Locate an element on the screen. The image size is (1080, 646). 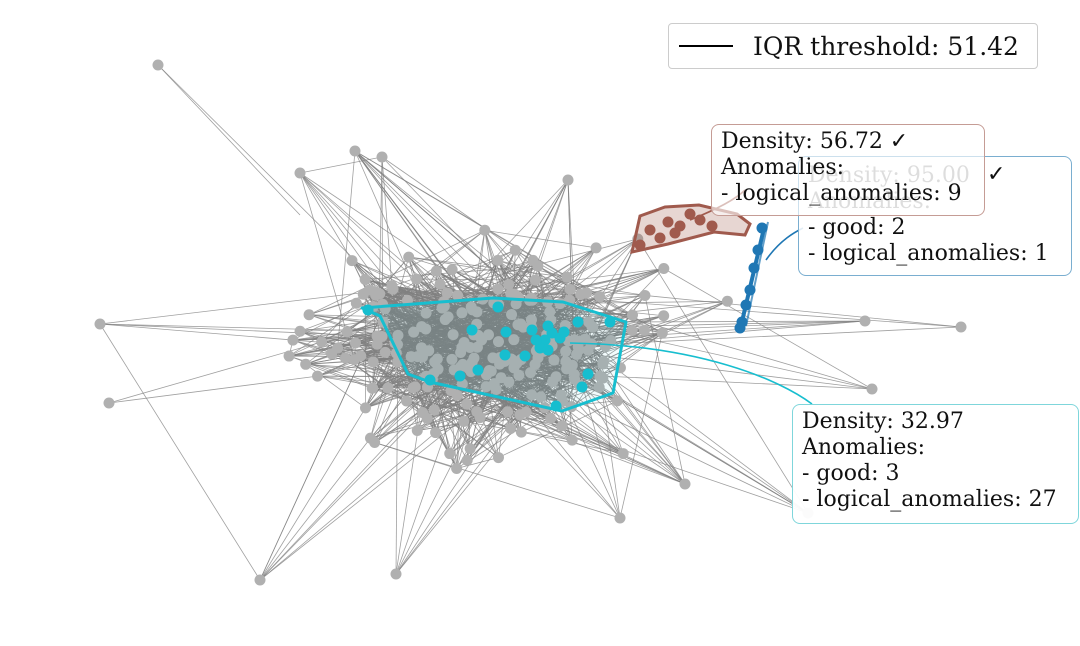
annotation-density: Density: 32.97 is located at coordinates (883, 421).